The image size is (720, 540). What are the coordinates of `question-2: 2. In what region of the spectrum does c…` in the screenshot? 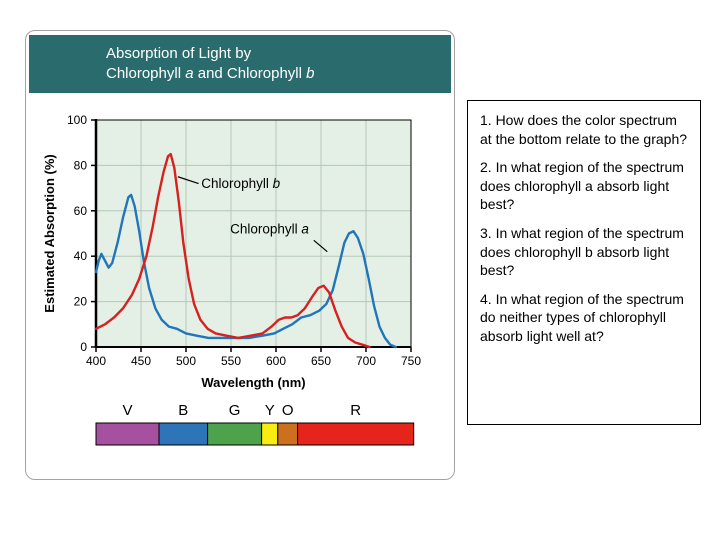 It's located at (582, 186).